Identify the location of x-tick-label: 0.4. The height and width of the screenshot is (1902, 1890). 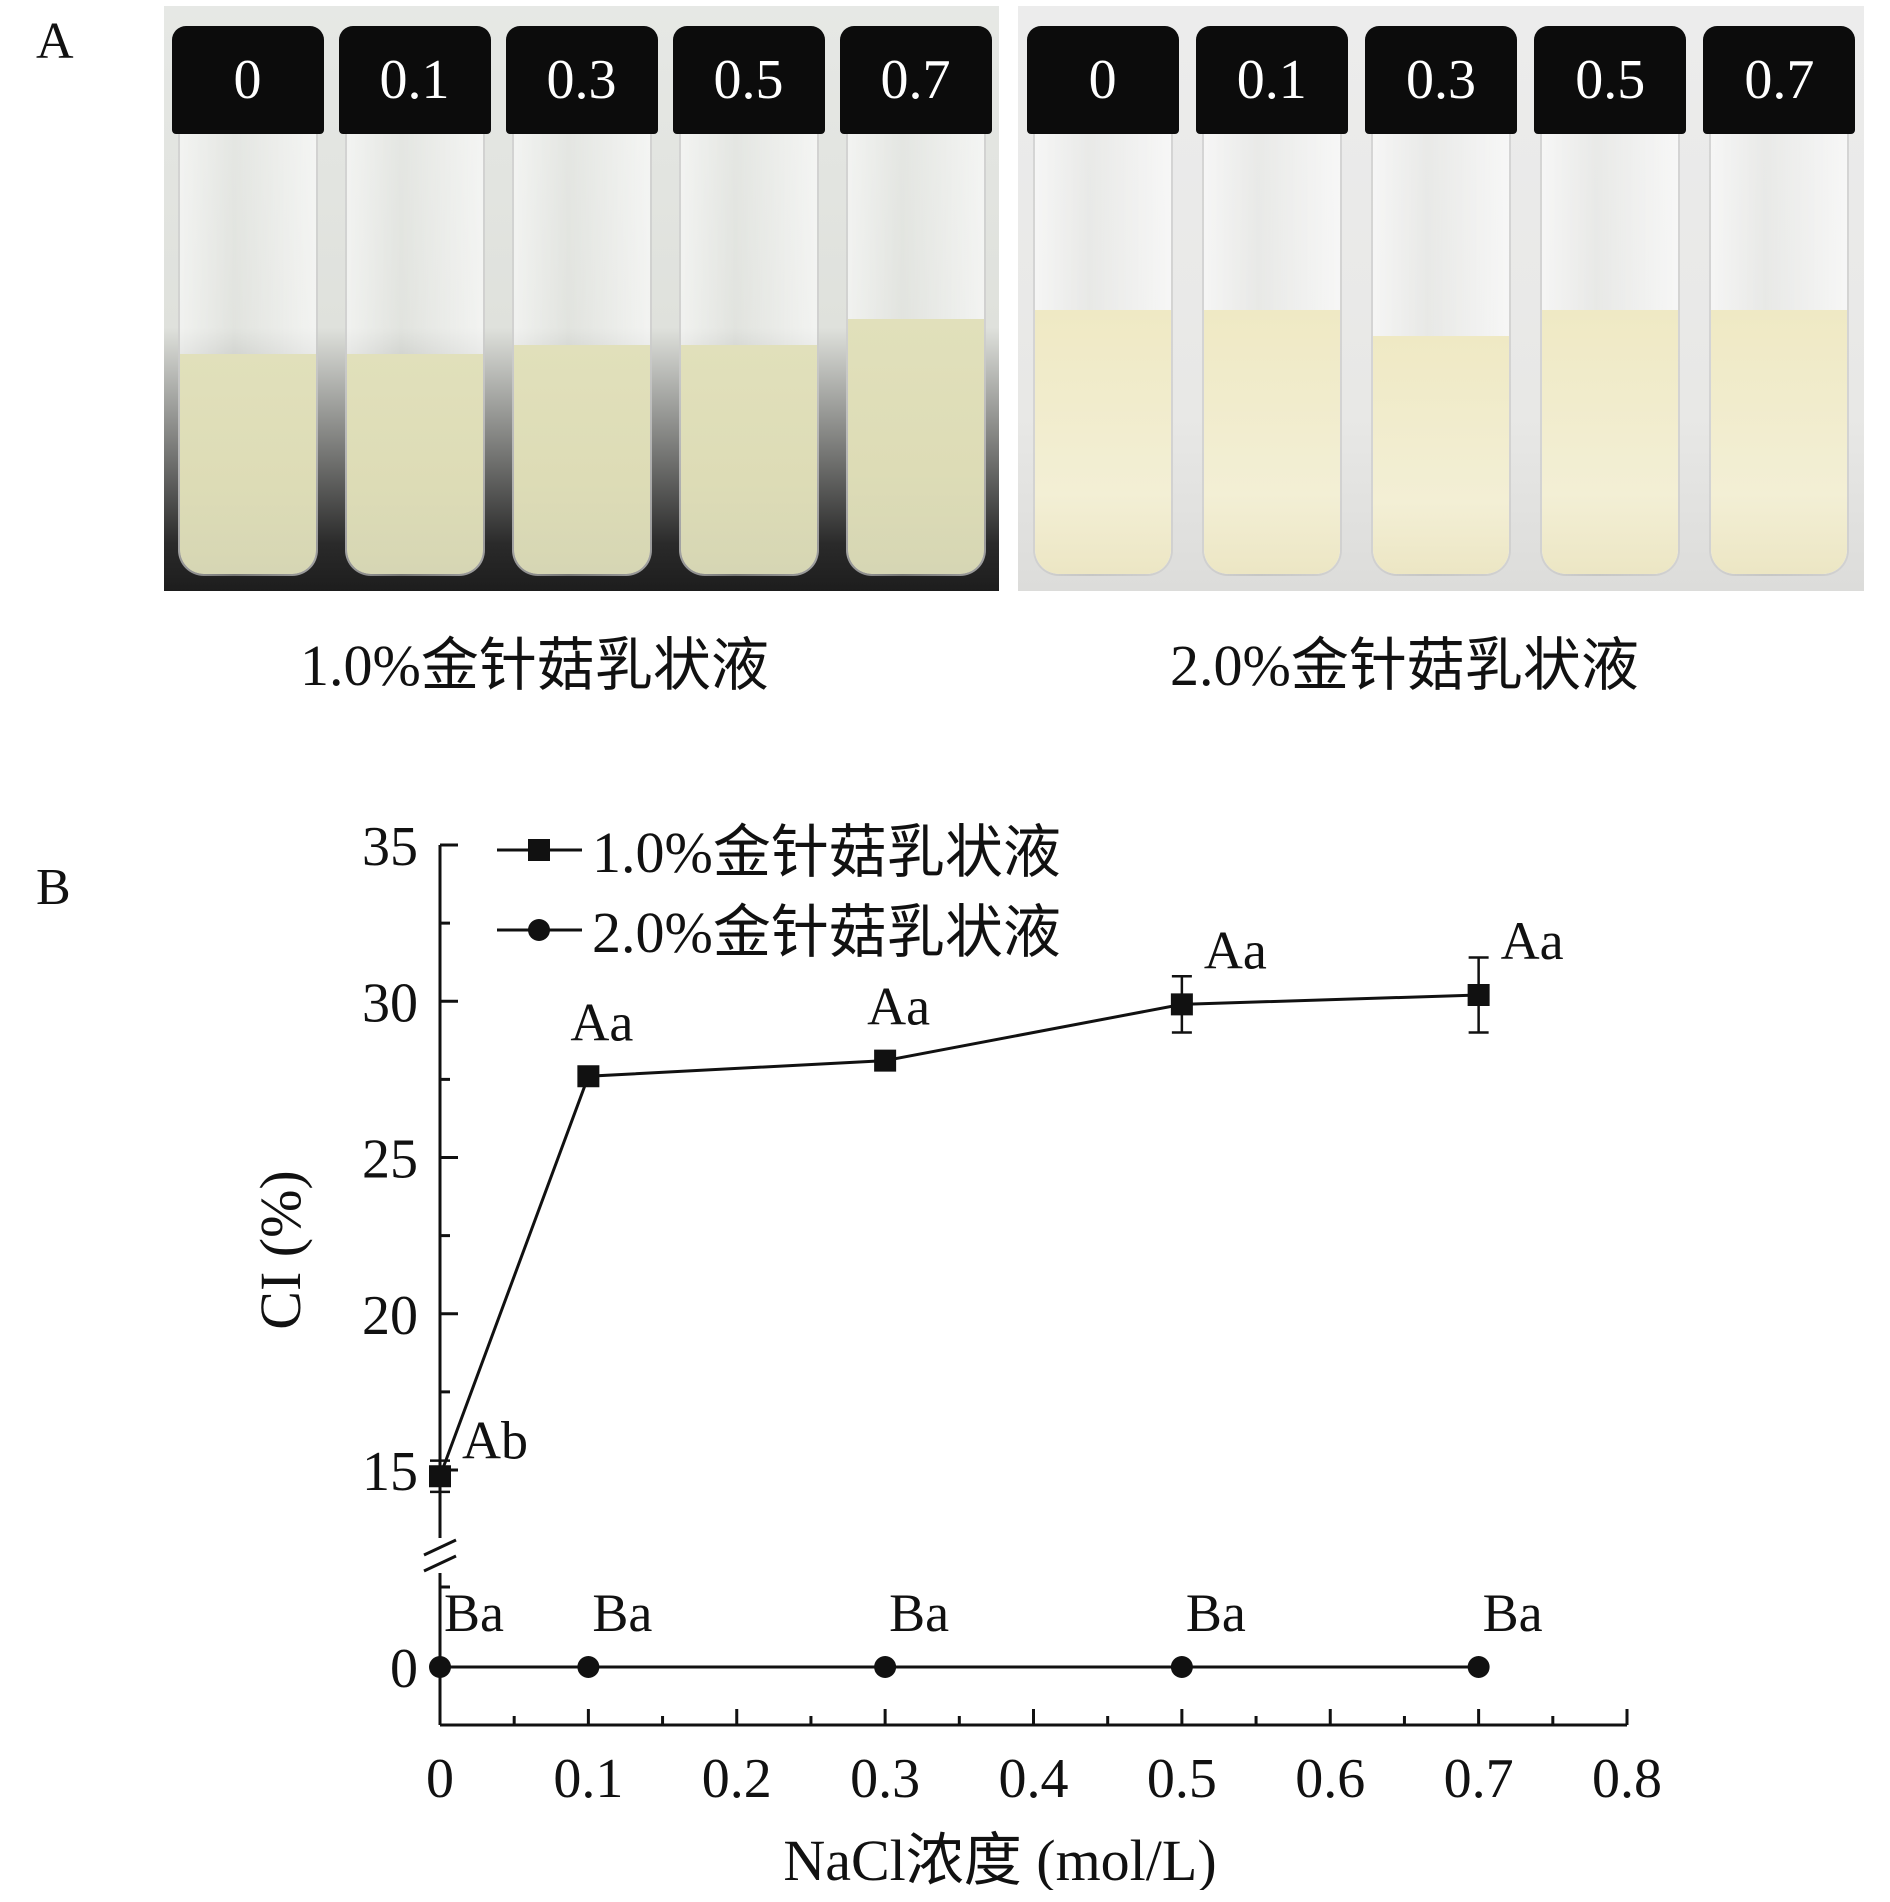
(1034, 1779).